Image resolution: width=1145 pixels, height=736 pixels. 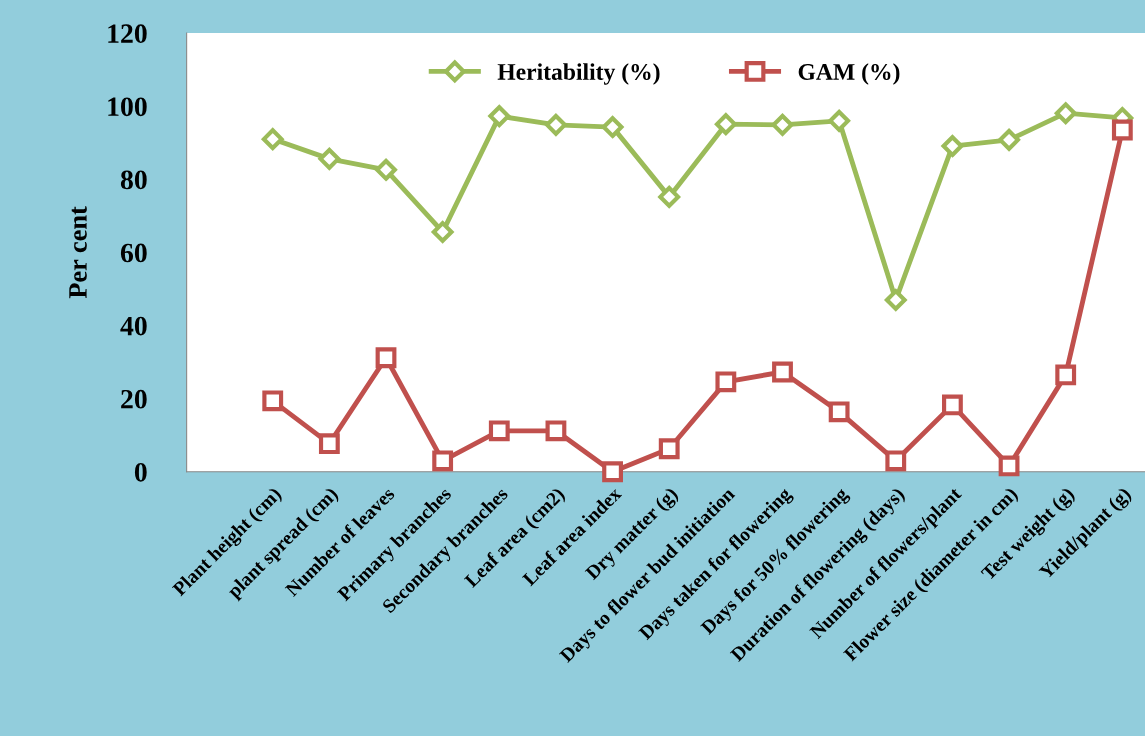 What do you see at coordinates (133, 326) in the screenshot?
I see `y-tick-label: 40` at bounding box center [133, 326].